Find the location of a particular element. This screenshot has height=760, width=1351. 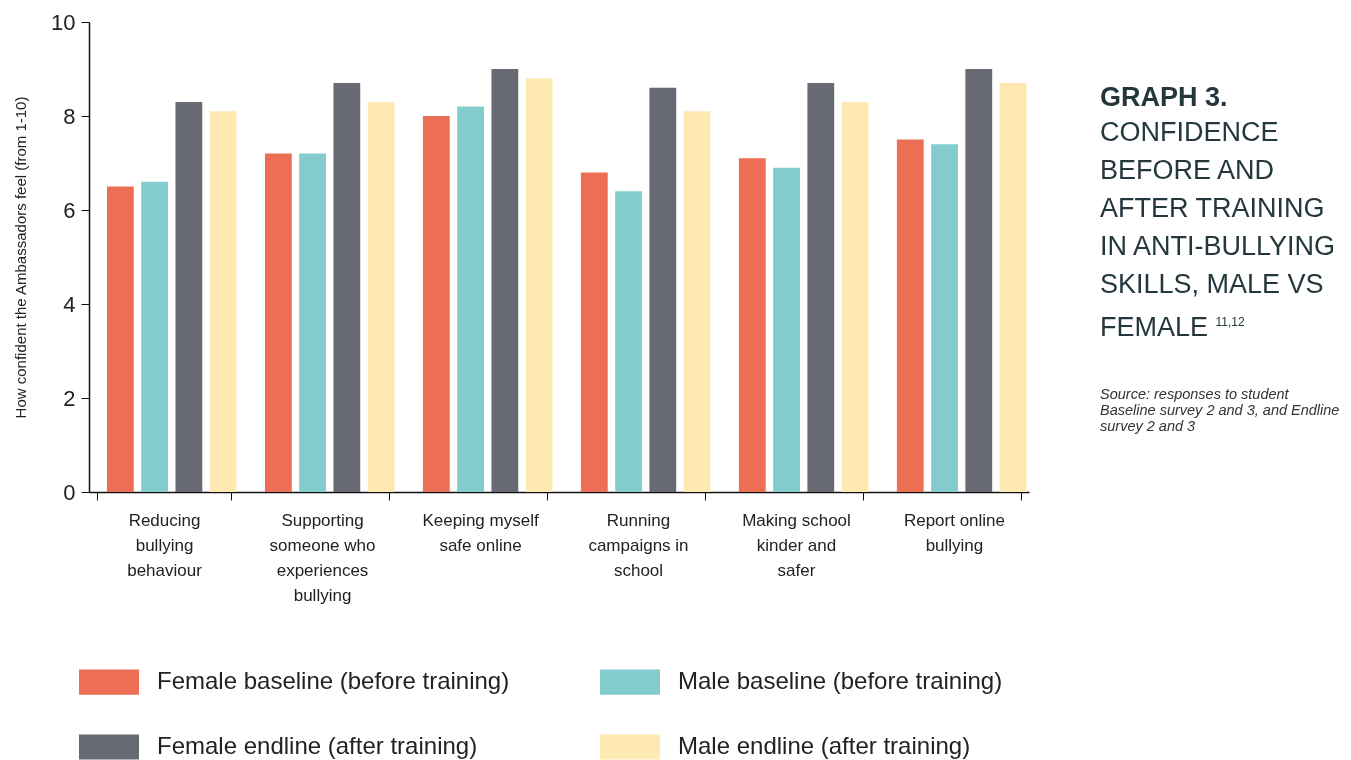

legend-label: Female endline (after training) is located at coordinates (317, 745).